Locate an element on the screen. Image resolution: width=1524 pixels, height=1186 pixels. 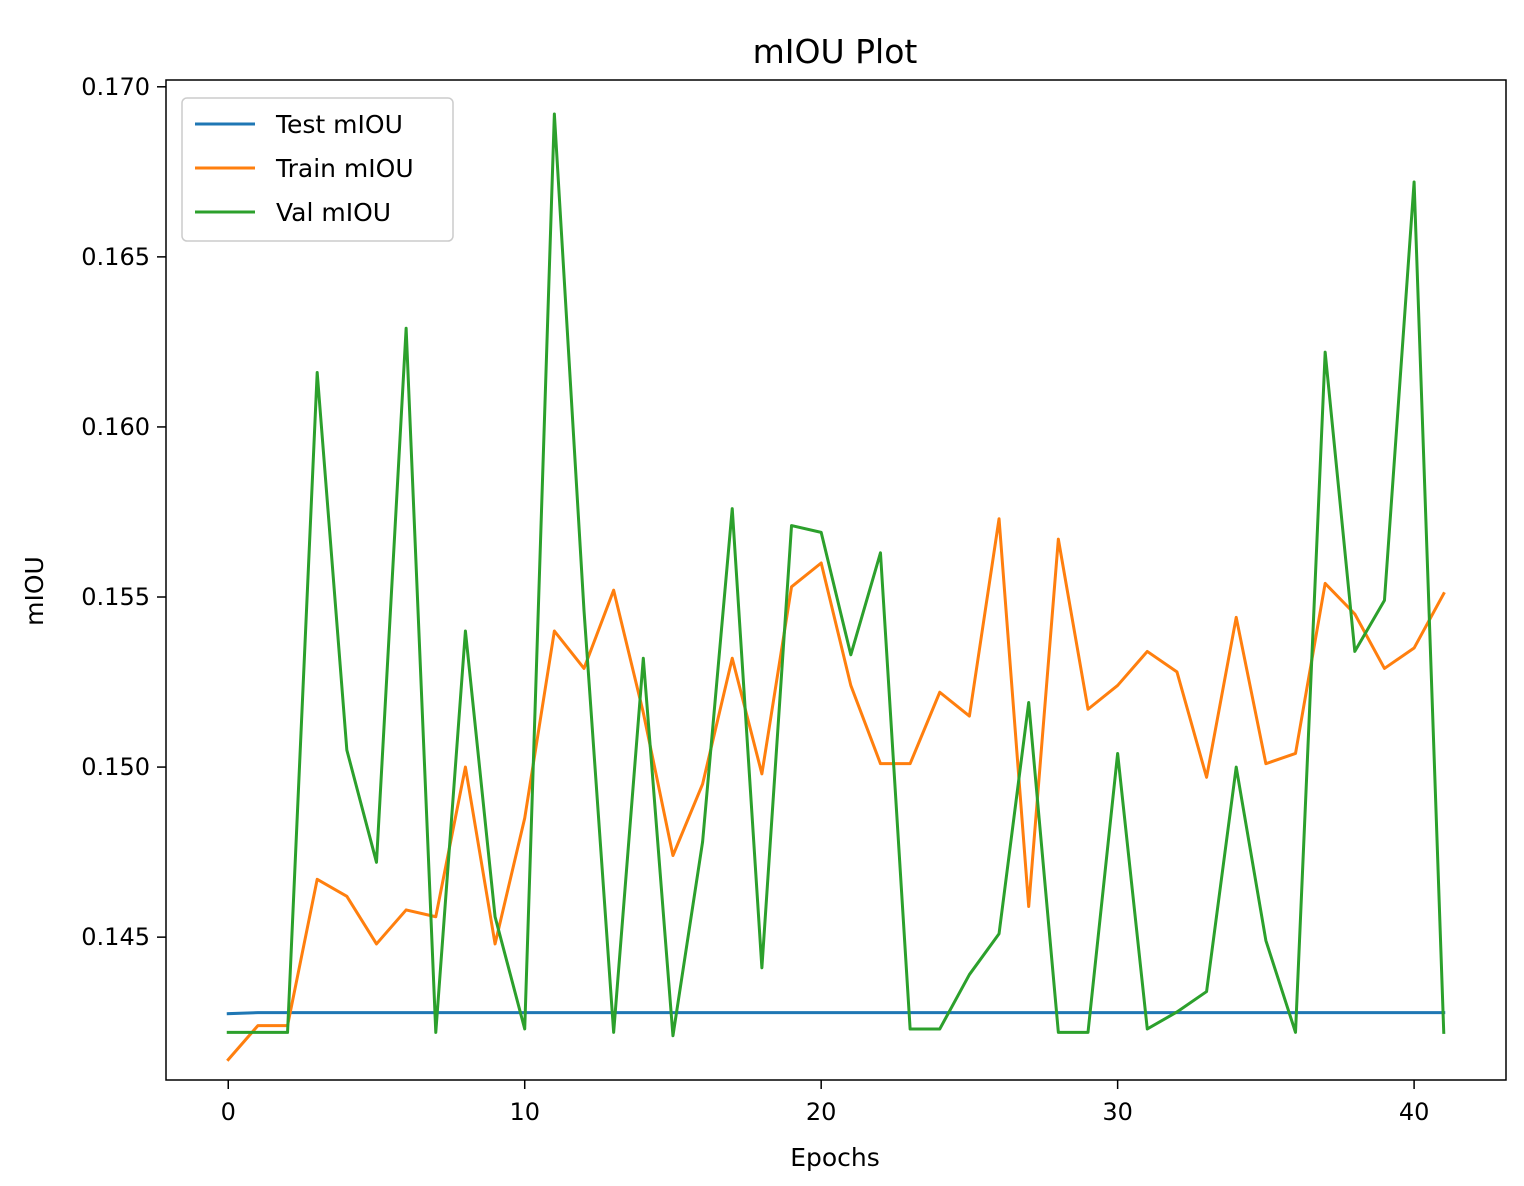
y-tick-label: 0.170 is located at coordinates (115, 87).